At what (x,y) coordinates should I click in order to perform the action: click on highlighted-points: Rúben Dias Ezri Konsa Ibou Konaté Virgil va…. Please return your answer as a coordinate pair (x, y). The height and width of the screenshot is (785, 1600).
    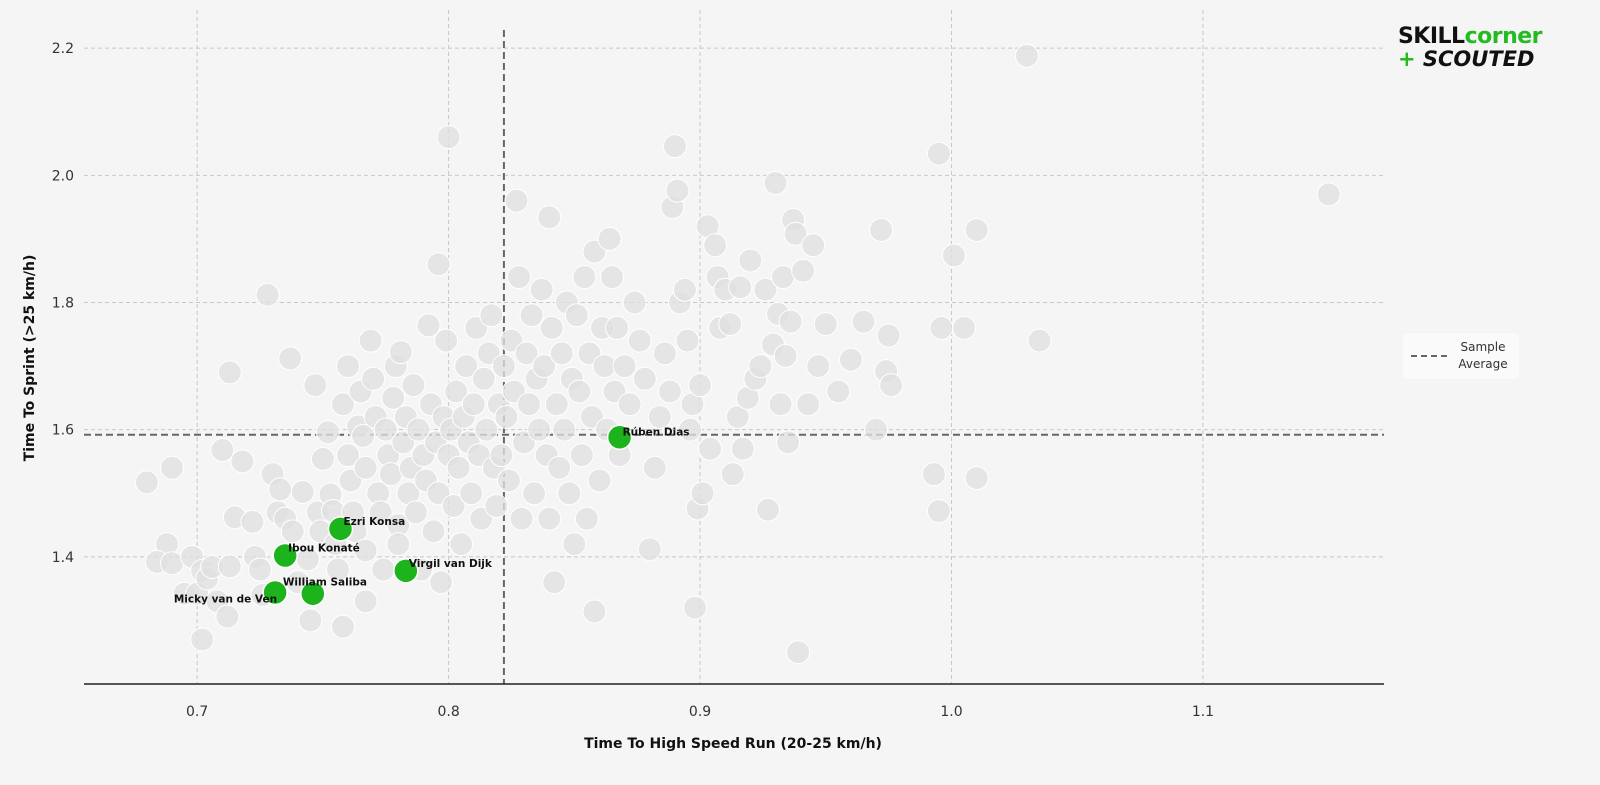
    Looking at the image, I should click on (432, 515).